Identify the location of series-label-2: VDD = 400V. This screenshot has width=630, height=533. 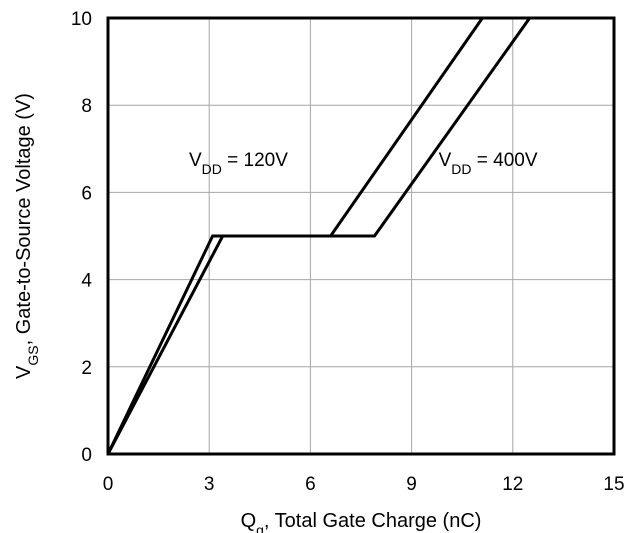
(488, 163).